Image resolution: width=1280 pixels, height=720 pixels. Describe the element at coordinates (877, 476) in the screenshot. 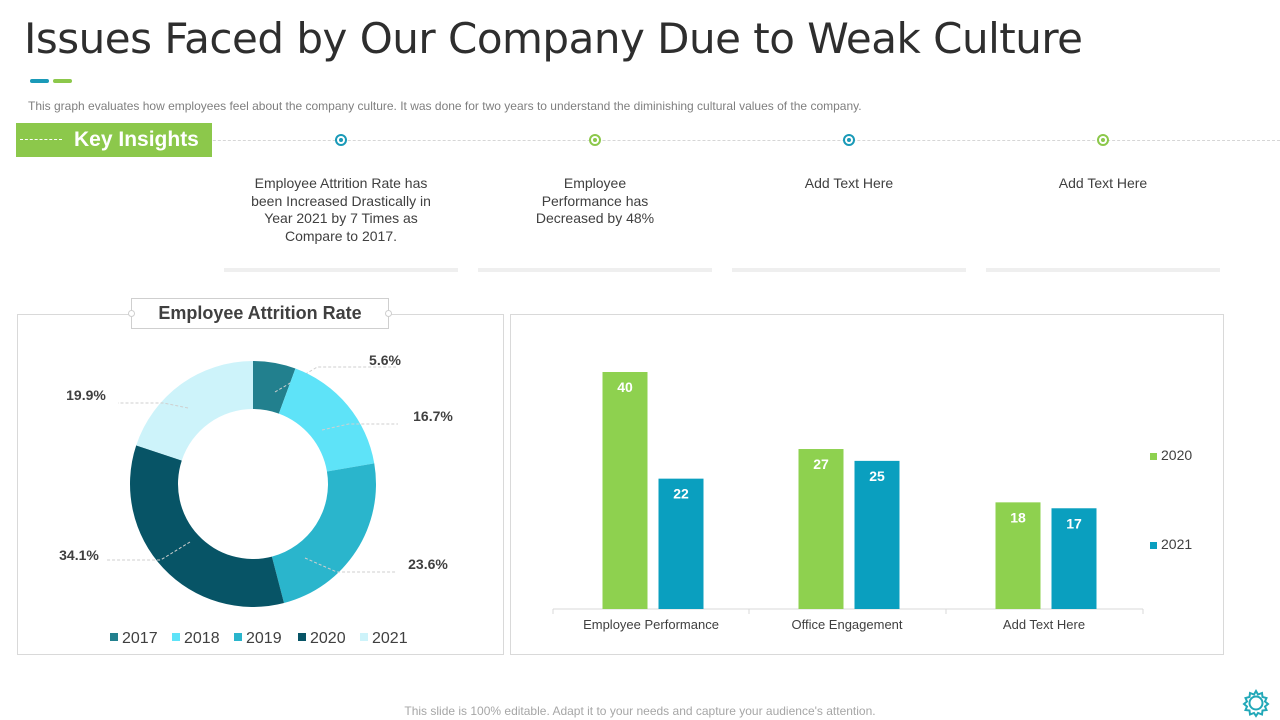

I see `bar-value-2021-2: 25` at that location.